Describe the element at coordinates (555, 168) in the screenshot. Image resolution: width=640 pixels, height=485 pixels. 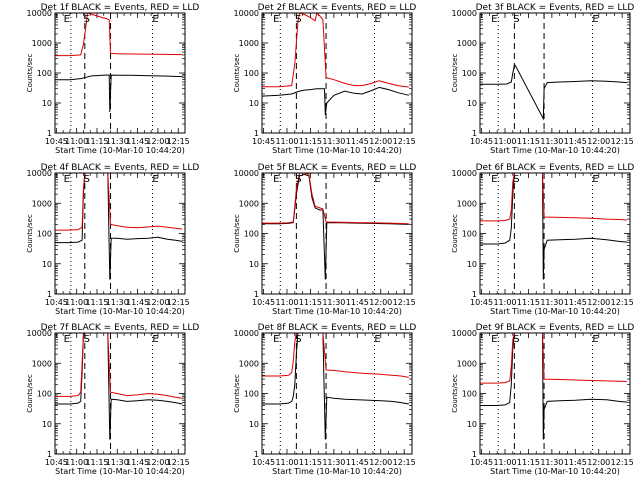
I see `chart-title: Det 6f BLACK = Events, RED = LLD` at that location.